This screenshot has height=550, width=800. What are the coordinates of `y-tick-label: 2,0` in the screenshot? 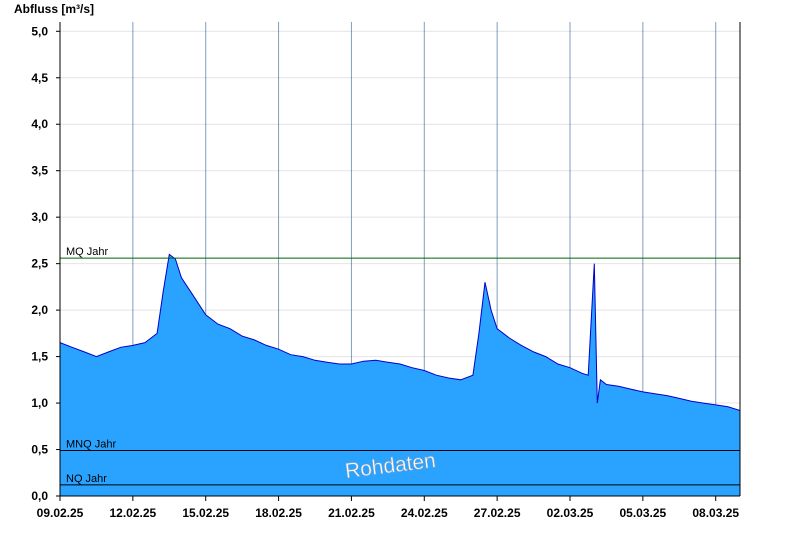 It's located at (39, 310).